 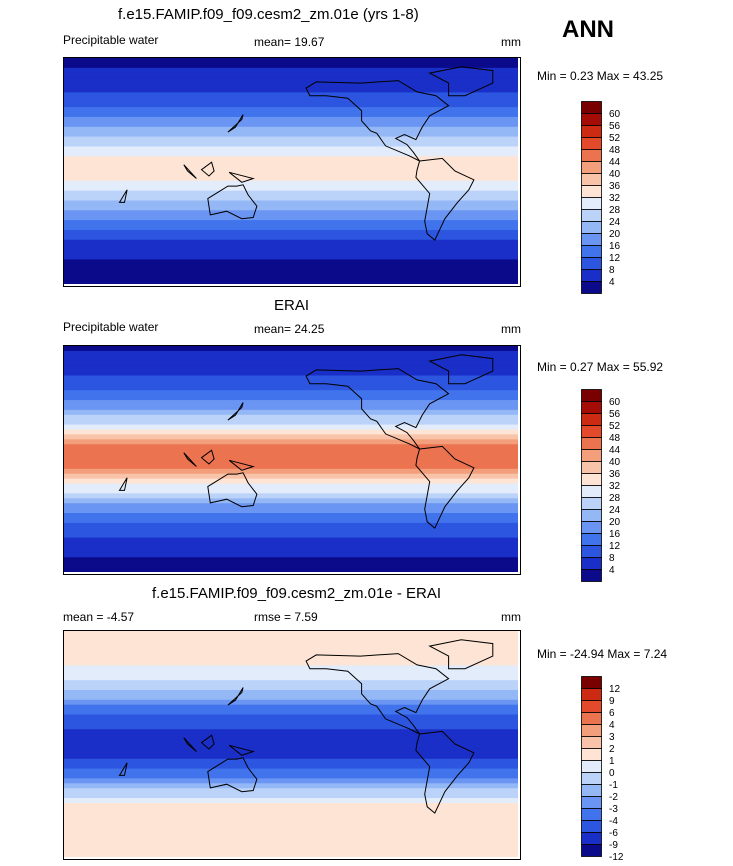 What do you see at coordinates (292, 305) in the screenshot?
I see `panel2-title: ERAI` at bounding box center [292, 305].